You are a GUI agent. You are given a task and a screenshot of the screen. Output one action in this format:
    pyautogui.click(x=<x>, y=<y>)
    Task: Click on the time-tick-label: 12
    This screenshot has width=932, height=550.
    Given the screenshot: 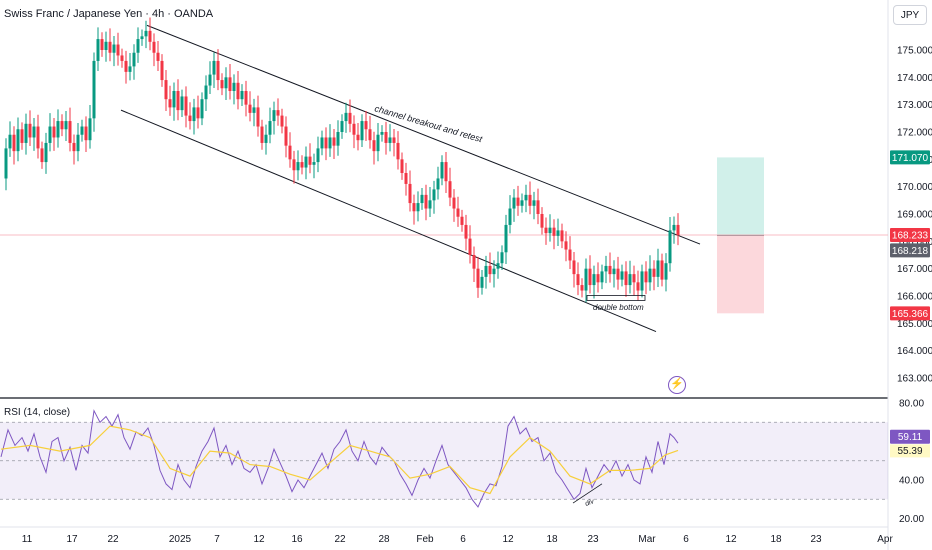 What is the action you would take?
    pyautogui.click(x=259, y=539)
    